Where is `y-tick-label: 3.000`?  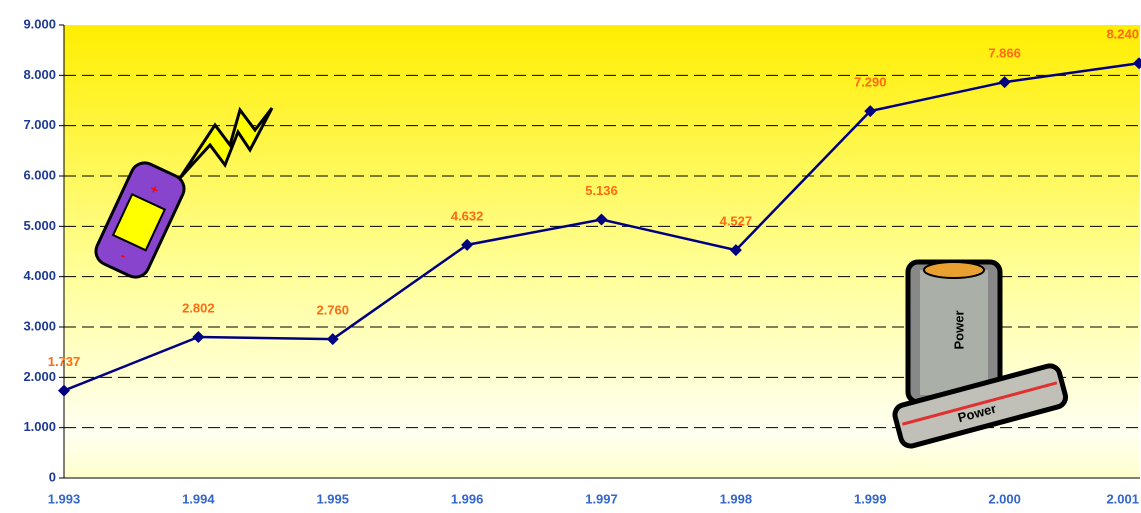
y-tick-label: 3.000 is located at coordinates (39, 325).